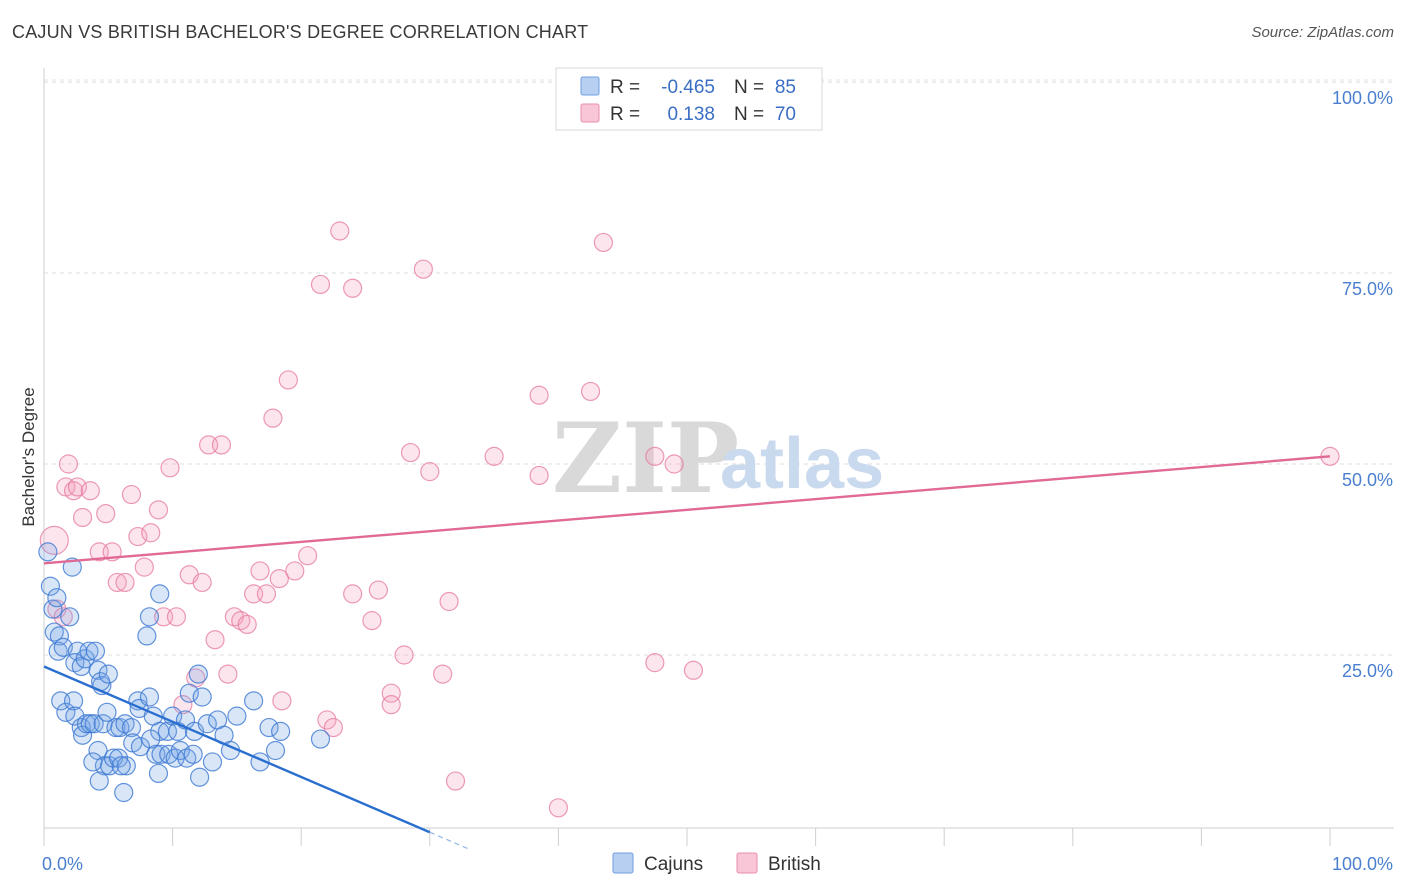 This screenshot has width=1406, height=892. Describe the element at coordinates (691, 114) in the screenshot. I see `legend-r-value: 0.138` at that location.